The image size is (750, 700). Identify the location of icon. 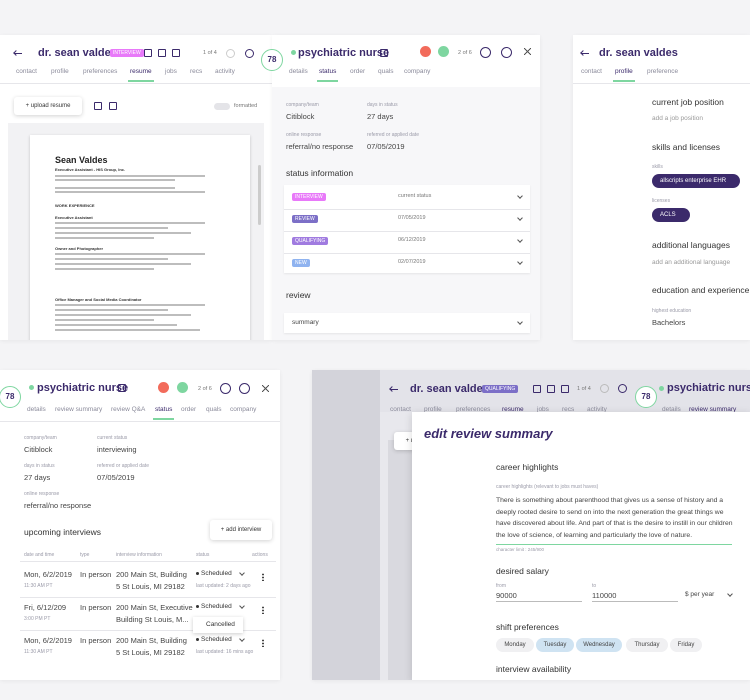
(98, 106).